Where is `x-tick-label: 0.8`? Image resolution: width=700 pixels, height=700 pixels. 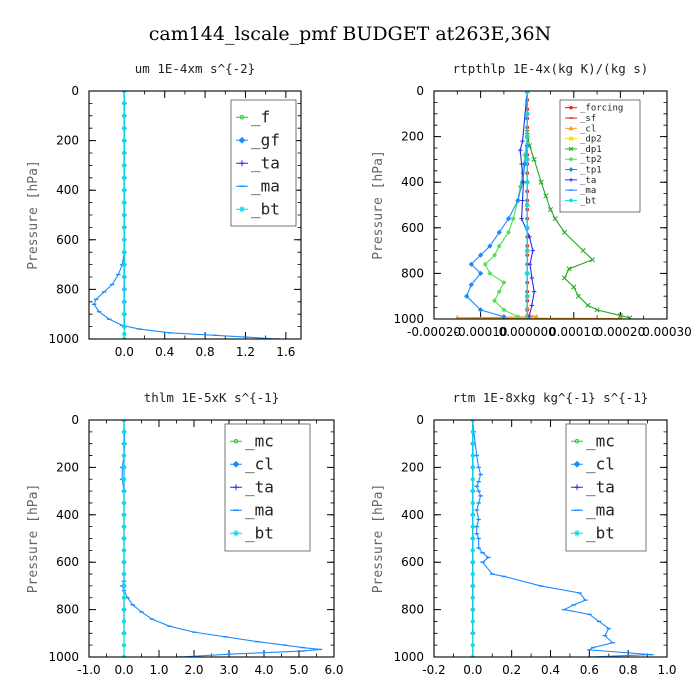 x-tick-label: 0.8 is located at coordinates (628, 670).